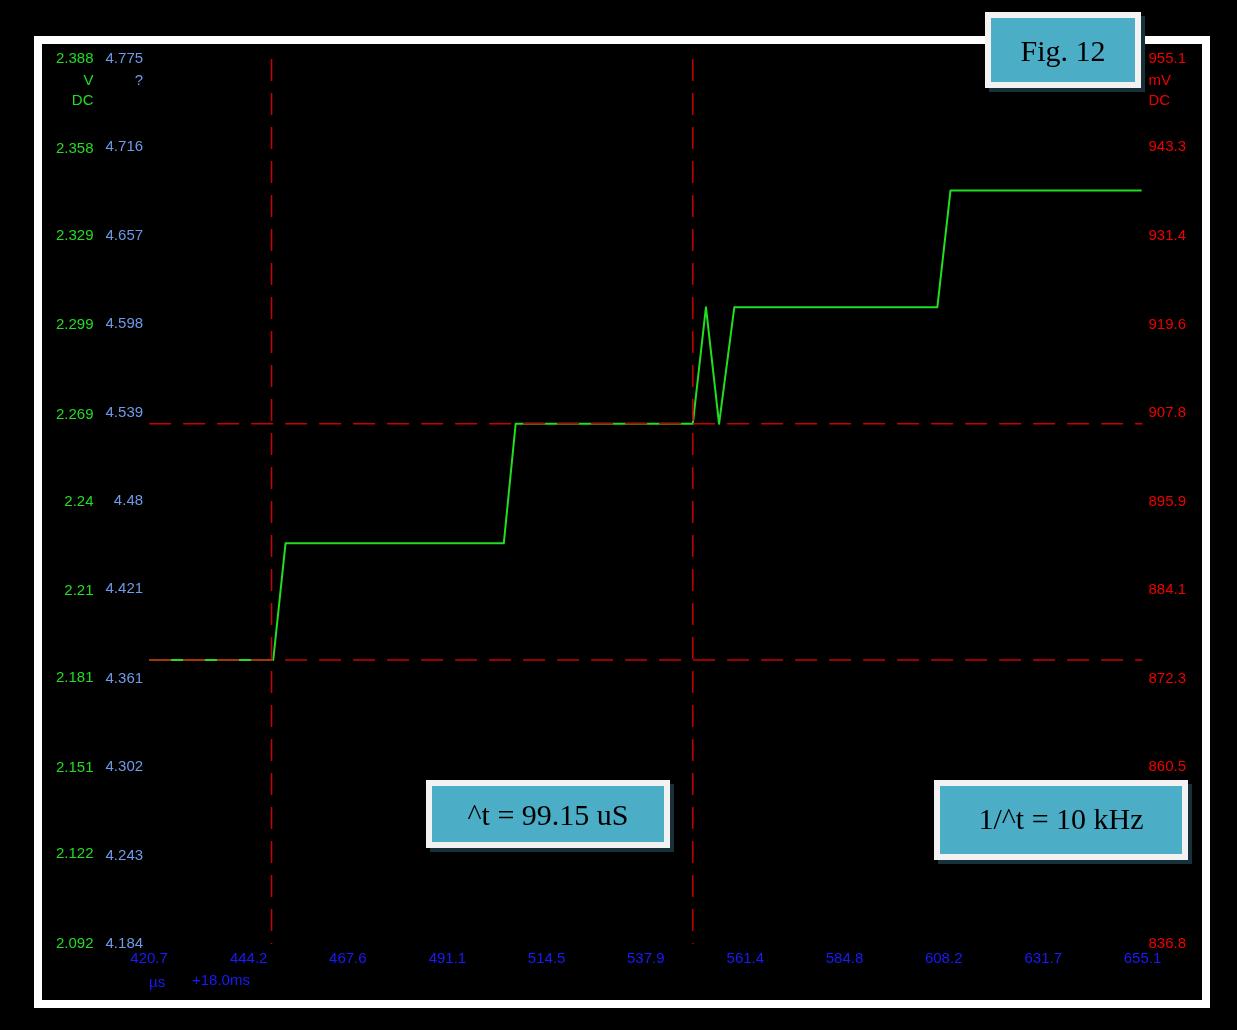  What do you see at coordinates (1167, 235) in the screenshot?
I see `y2-tick-label: 931.4` at bounding box center [1167, 235].